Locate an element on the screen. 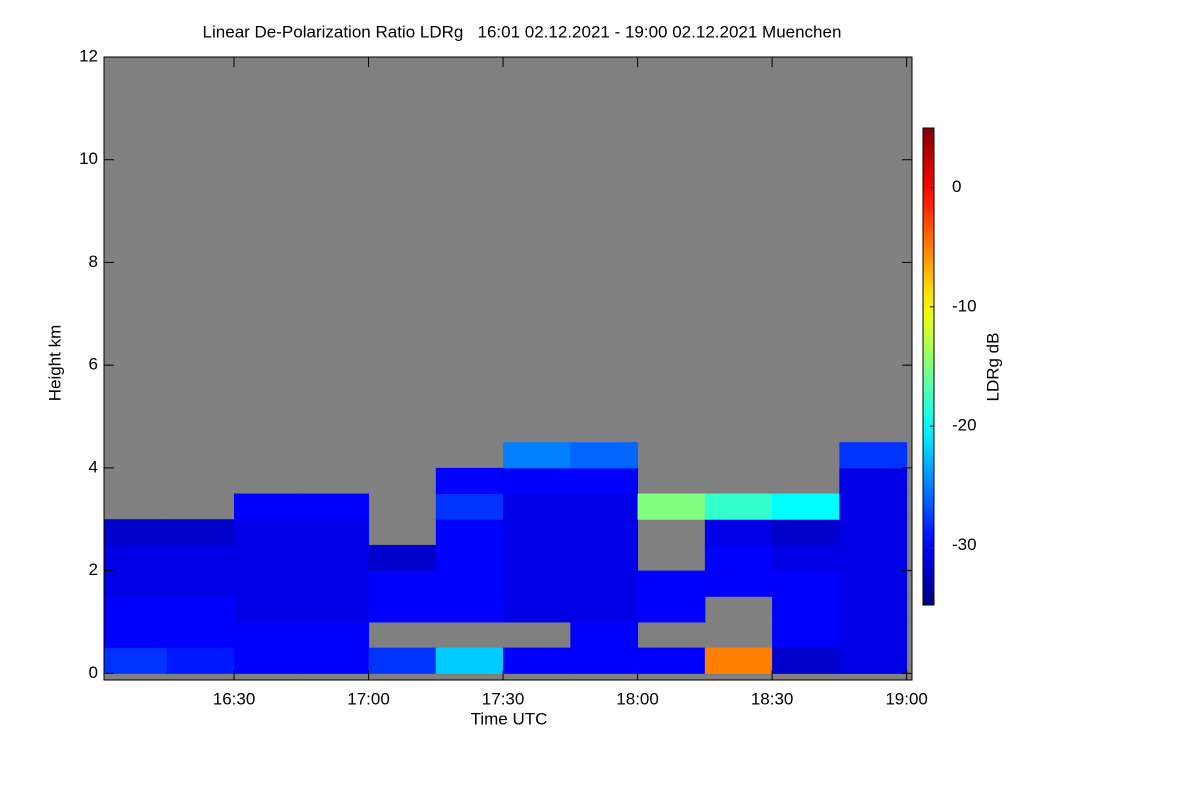 The height and width of the screenshot is (800, 1200). colorbar-tick-label: 0 is located at coordinates (956, 186).